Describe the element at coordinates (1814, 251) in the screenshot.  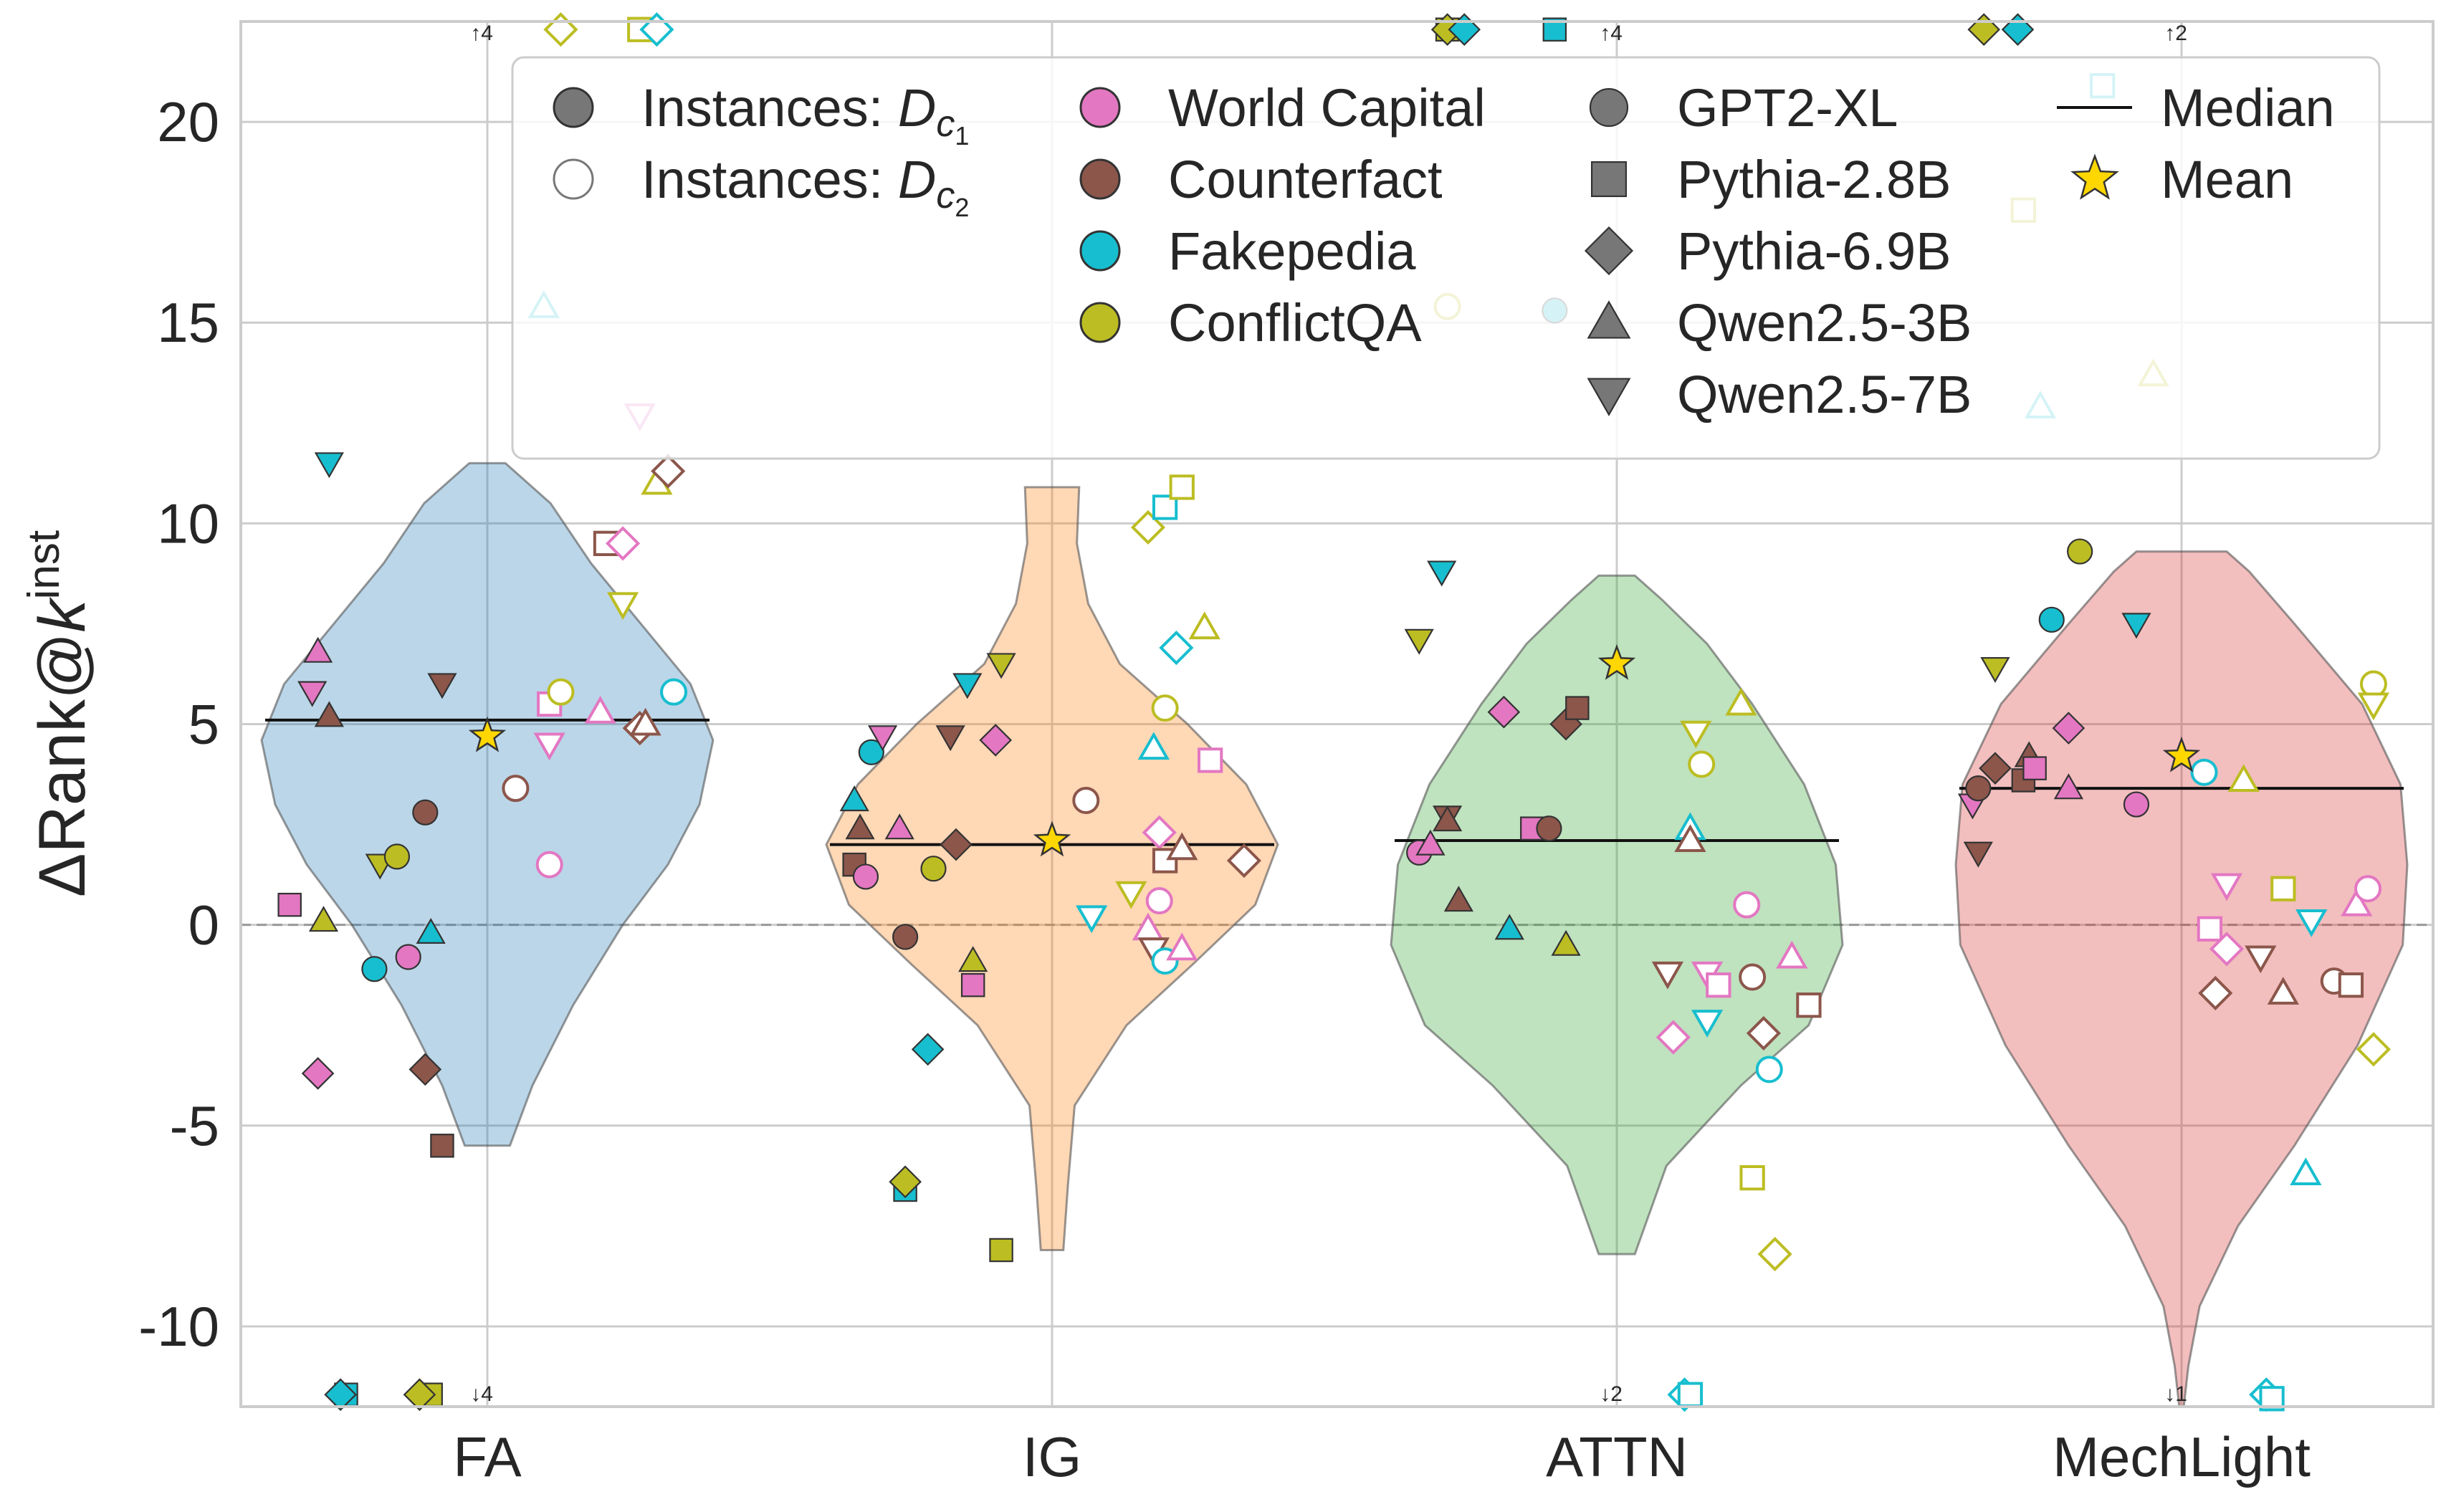
I see `legend-model-label: Pythia-6.9B` at that location.